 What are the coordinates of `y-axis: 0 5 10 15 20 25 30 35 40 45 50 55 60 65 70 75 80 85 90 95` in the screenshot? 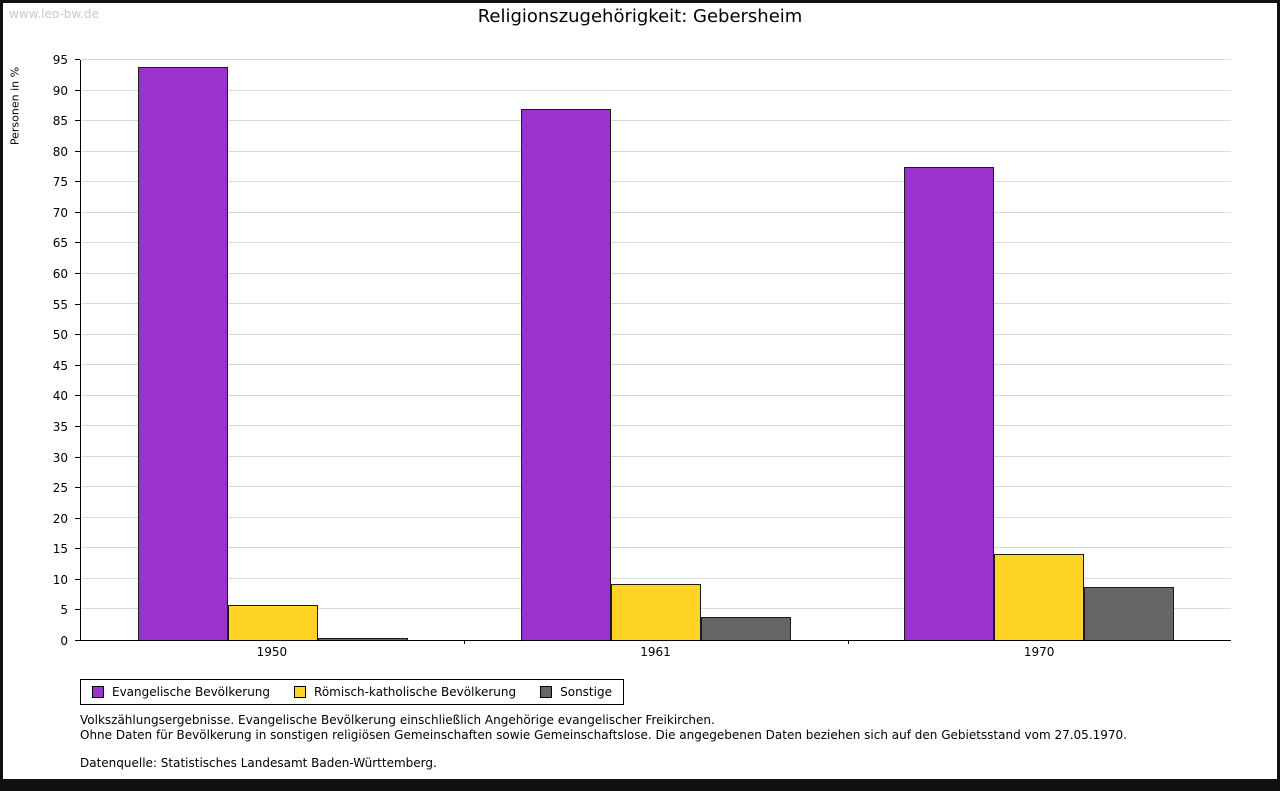 It's located at (41, 350).